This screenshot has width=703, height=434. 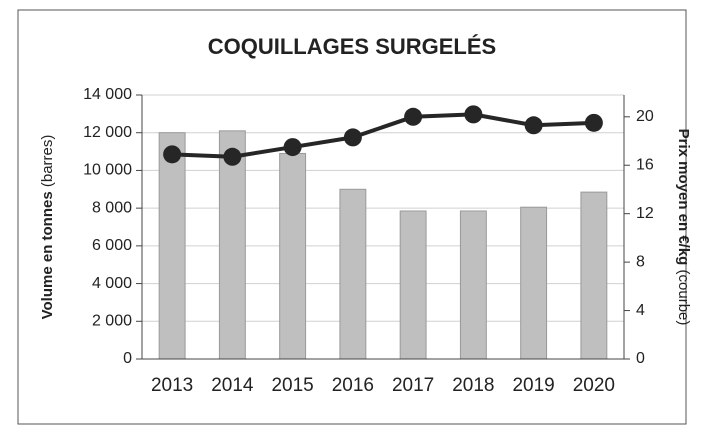 I want to click on x-tick-label: 2016, so click(x=353, y=385).